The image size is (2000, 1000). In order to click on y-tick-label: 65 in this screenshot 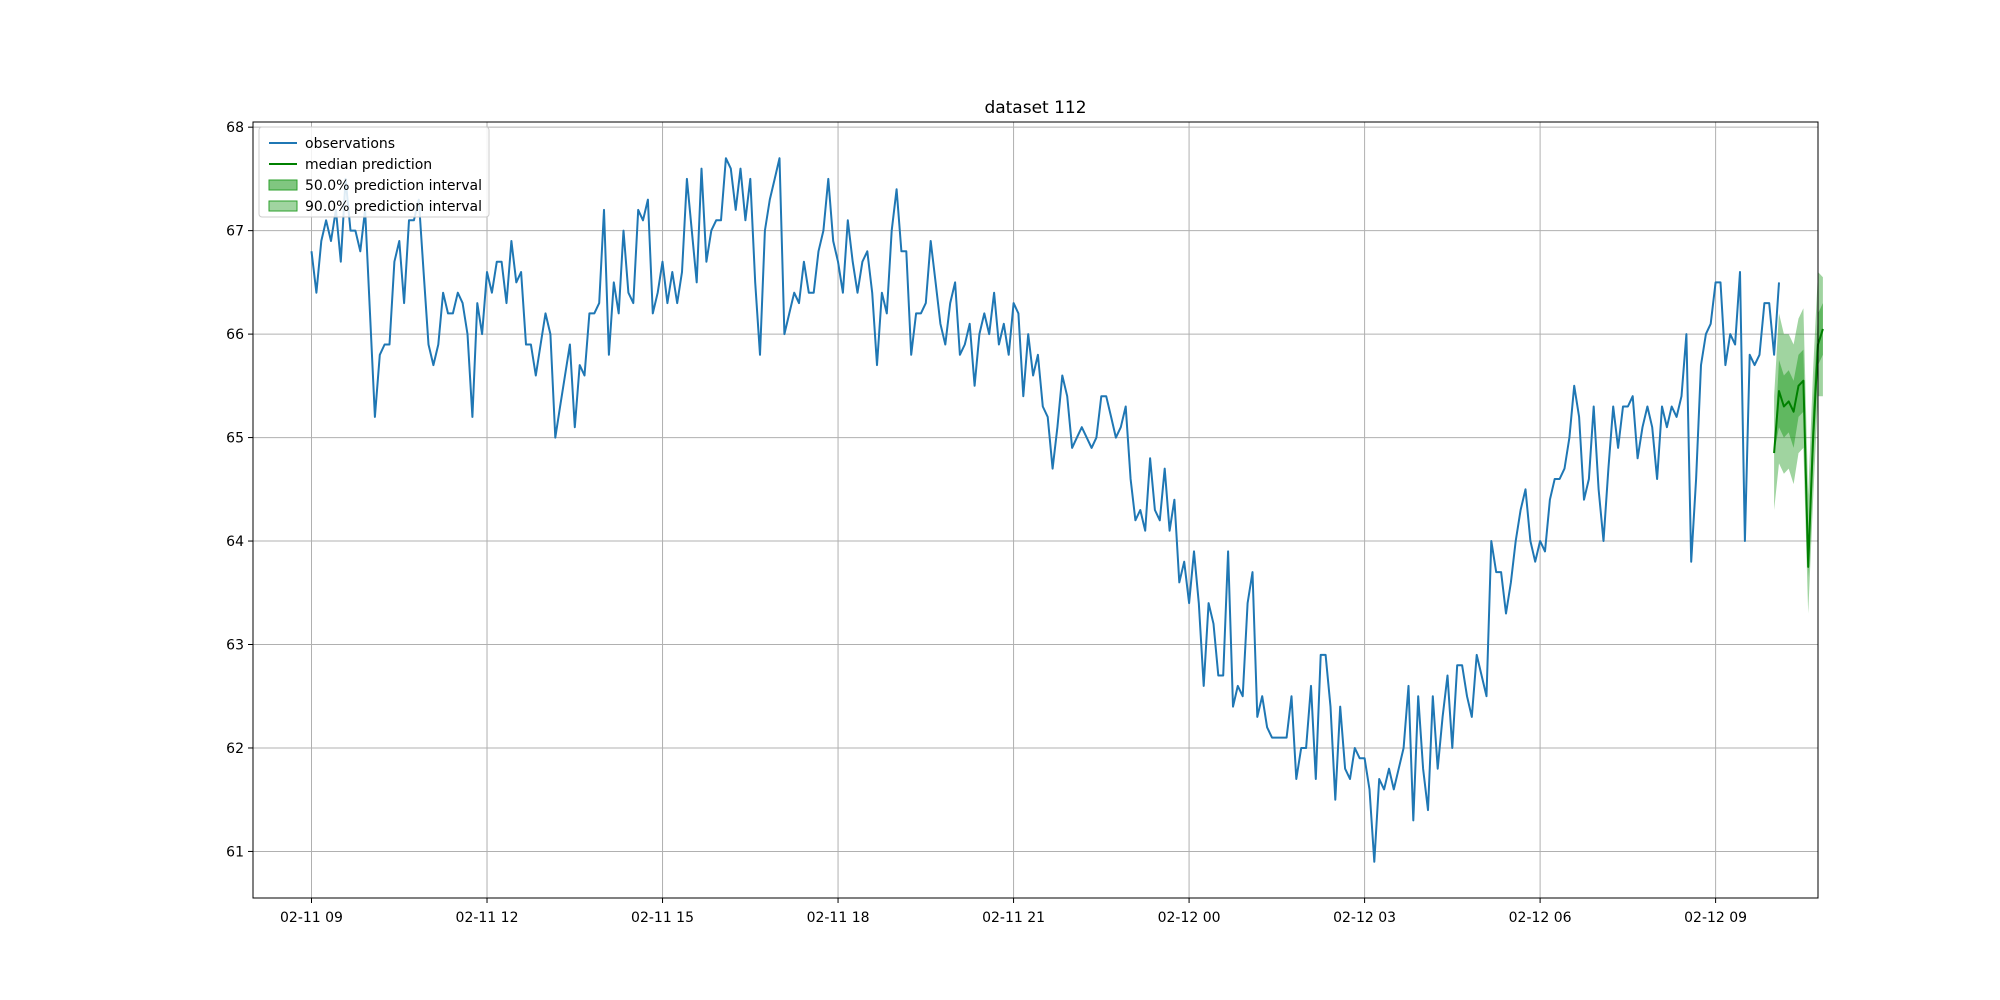, I will do `click(235, 439)`.